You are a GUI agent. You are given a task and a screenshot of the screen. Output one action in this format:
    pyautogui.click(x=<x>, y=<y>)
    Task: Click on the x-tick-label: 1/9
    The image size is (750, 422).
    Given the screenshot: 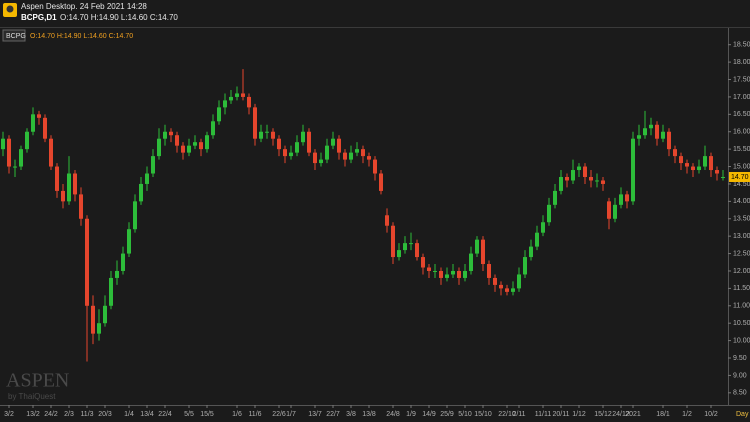 What is the action you would take?
    pyautogui.click(x=411, y=414)
    